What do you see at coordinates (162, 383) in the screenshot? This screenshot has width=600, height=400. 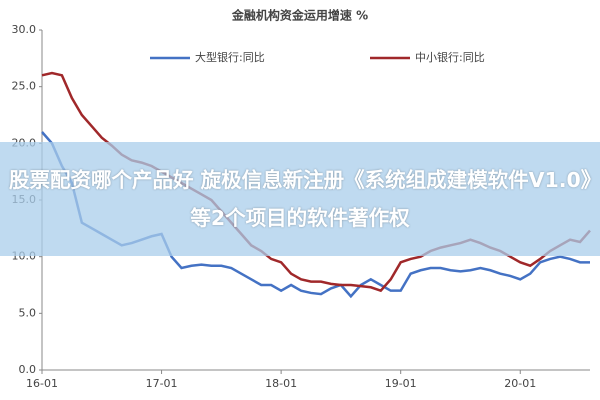 I see `x-tick-label: 17-01` at bounding box center [162, 383].